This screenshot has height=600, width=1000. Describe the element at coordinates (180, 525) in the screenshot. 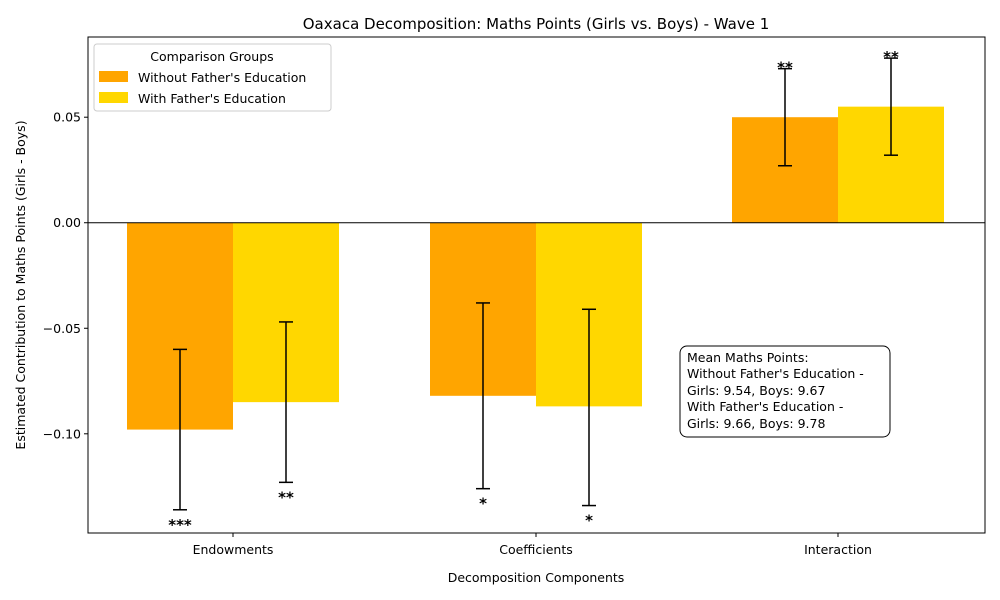

I see `significance-label: ***` at that location.